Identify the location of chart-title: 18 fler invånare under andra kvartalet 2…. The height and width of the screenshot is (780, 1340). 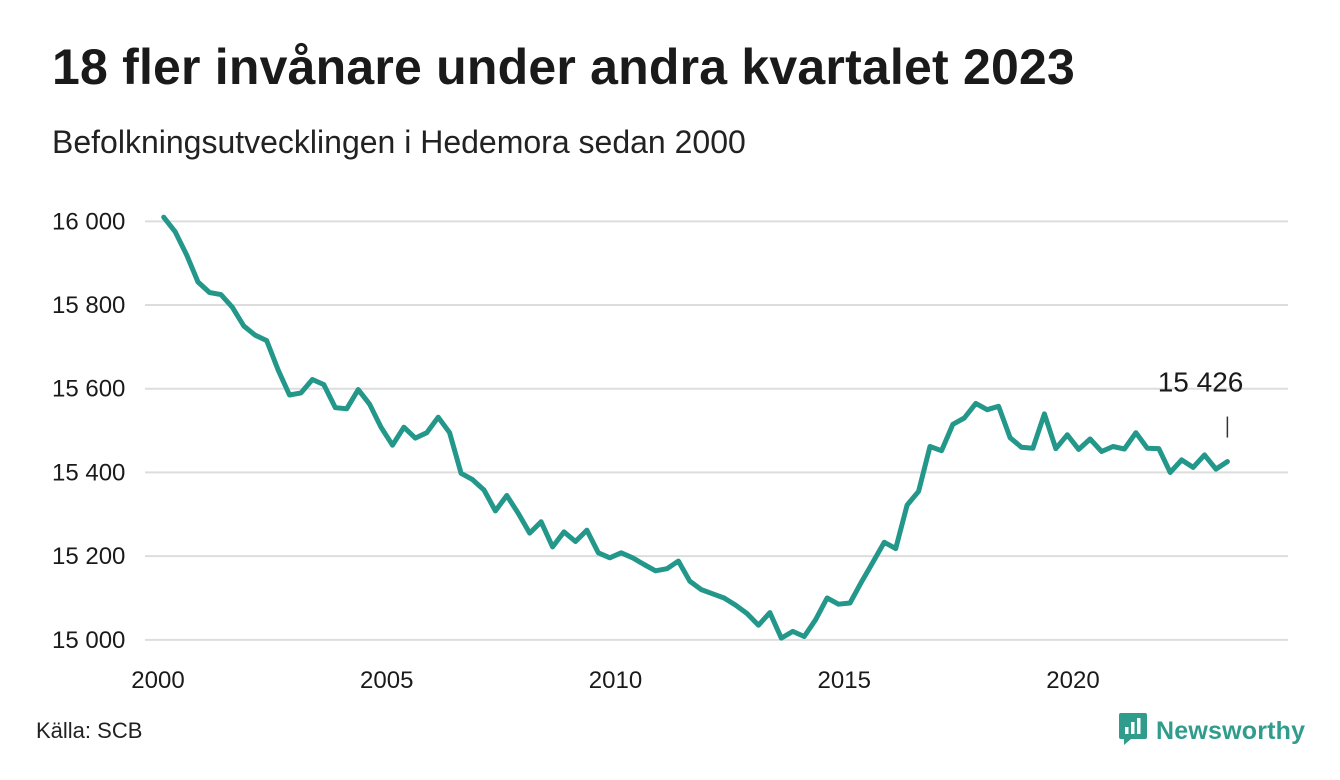
(564, 67).